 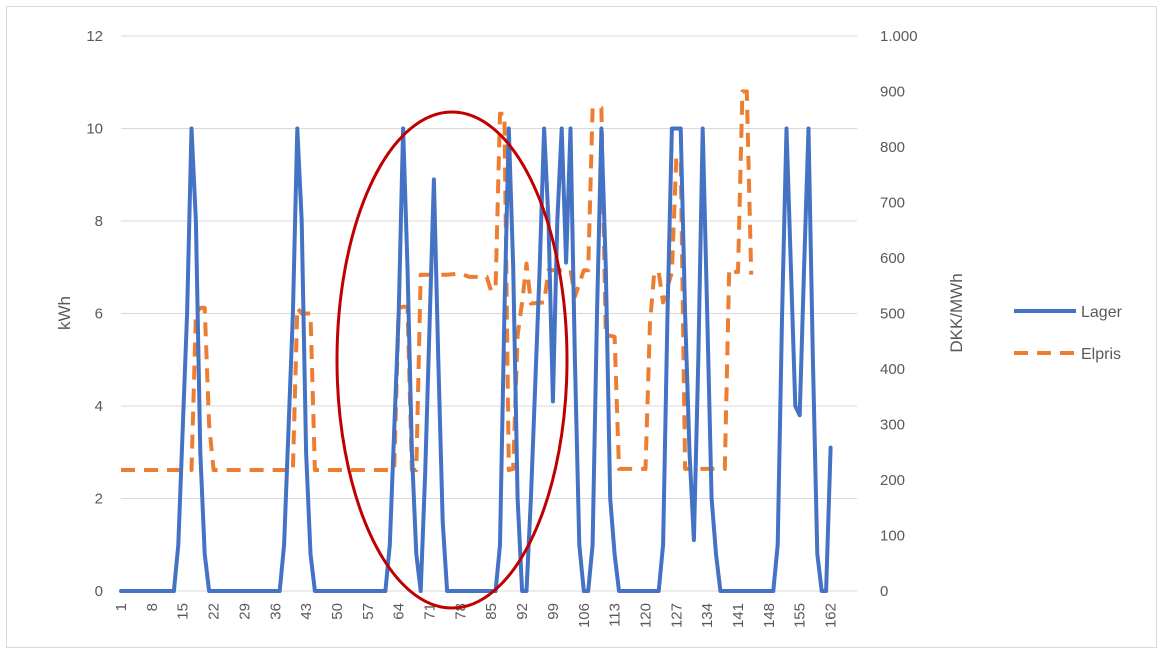 What do you see at coordinates (491, 611) in the screenshot?
I see `x-tick-label: 85` at bounding box center [491, 611].